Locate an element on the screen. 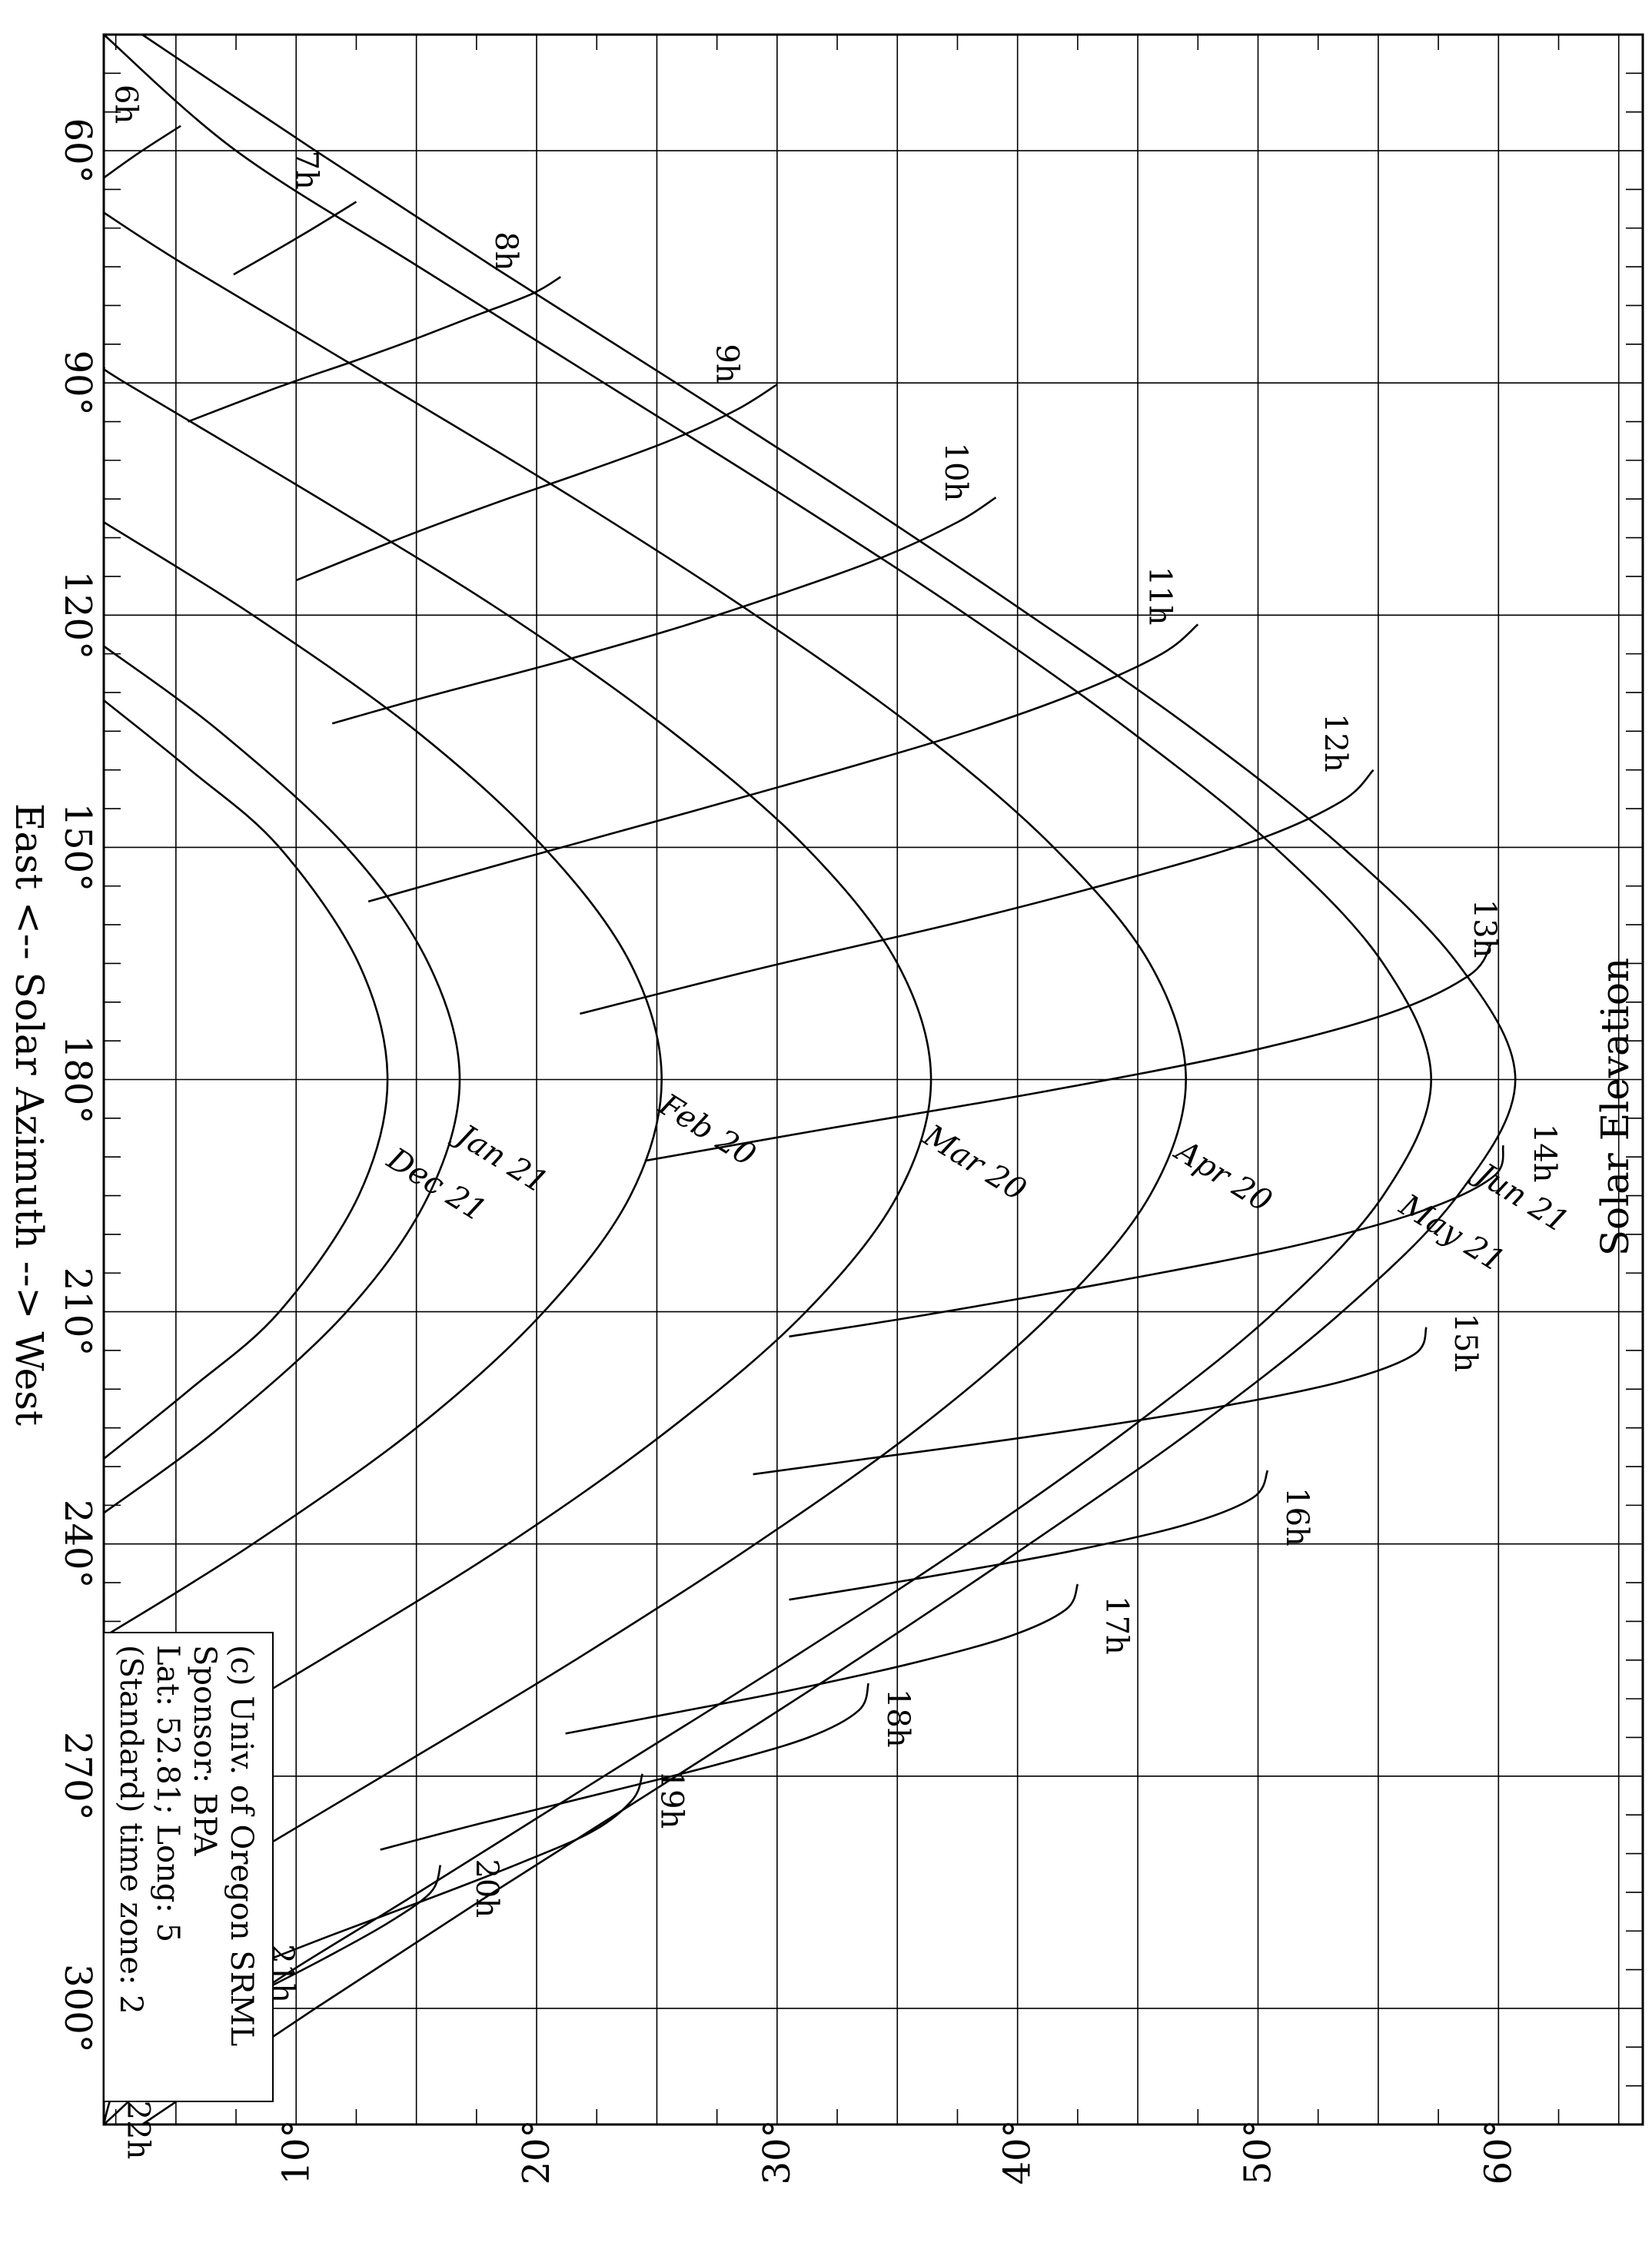 The height and width of the screenshot is (2259, 1652). legend-box is located at coordinates (189, 1867).